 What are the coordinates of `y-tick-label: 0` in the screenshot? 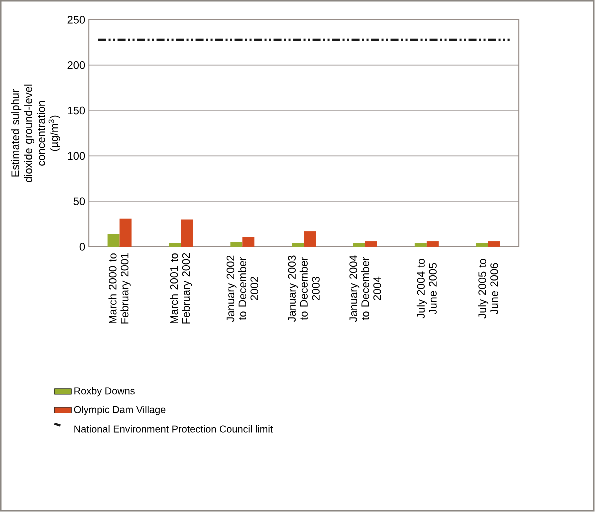 It's located at (83, 247).